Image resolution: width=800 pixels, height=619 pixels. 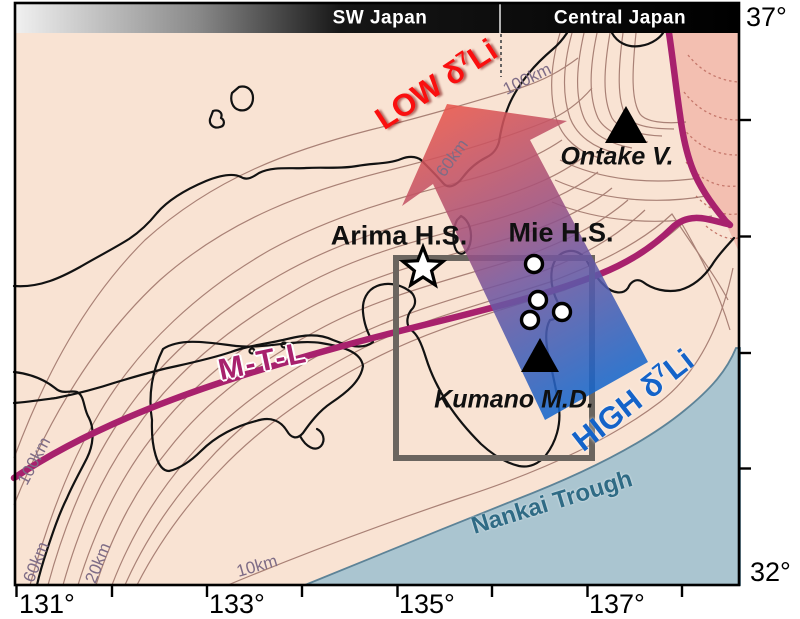 What do you see at coordinates (617, 604) in the screenshot?
I see `lon-label-137: 137°` at bounding box center [617, 604].